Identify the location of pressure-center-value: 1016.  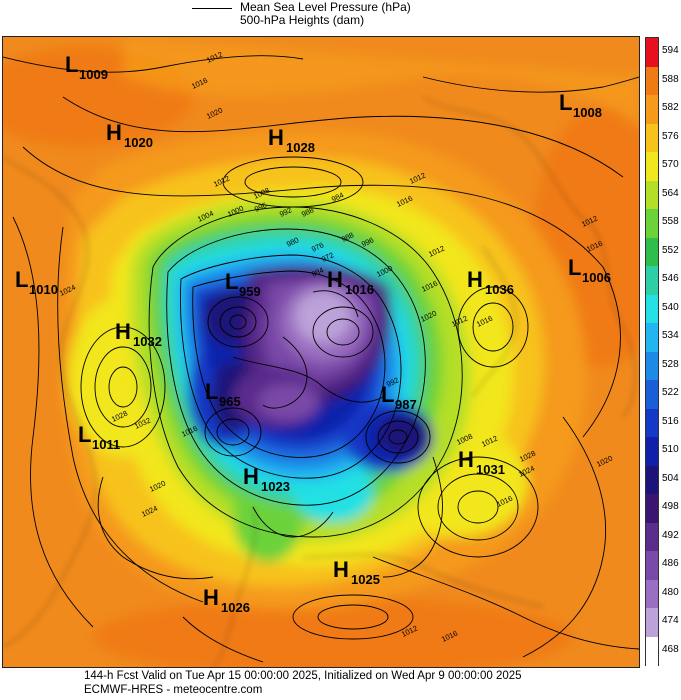
(359, 289).